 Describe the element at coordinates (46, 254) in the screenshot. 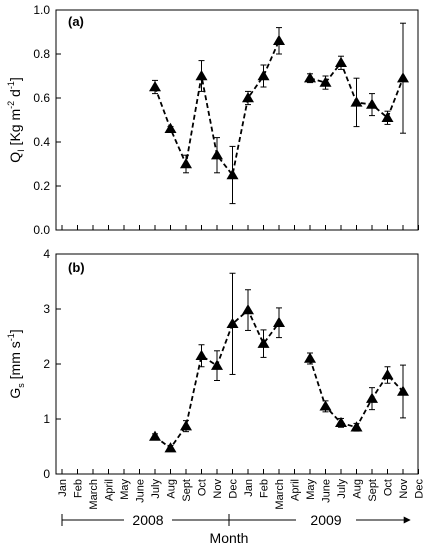

I see `panel-b-ytick-label: 4` at that location.